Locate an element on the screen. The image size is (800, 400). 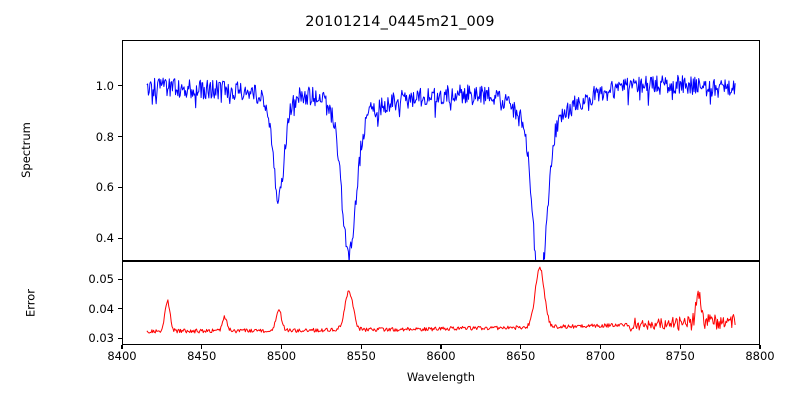
error-trace is located at coordinates (441, 300).